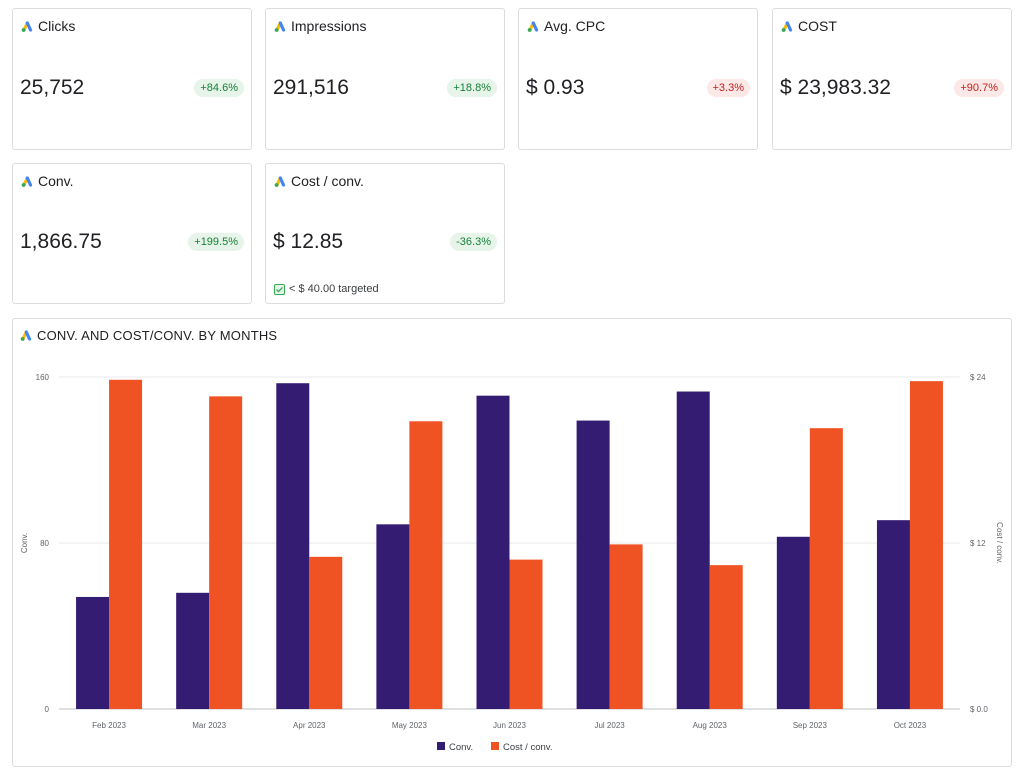 This screenshot has height=777, width=1025. Describe the element at coordinates (910, 725) in the screenshot. I see `x-tick-label: Oct 2023` at that location.